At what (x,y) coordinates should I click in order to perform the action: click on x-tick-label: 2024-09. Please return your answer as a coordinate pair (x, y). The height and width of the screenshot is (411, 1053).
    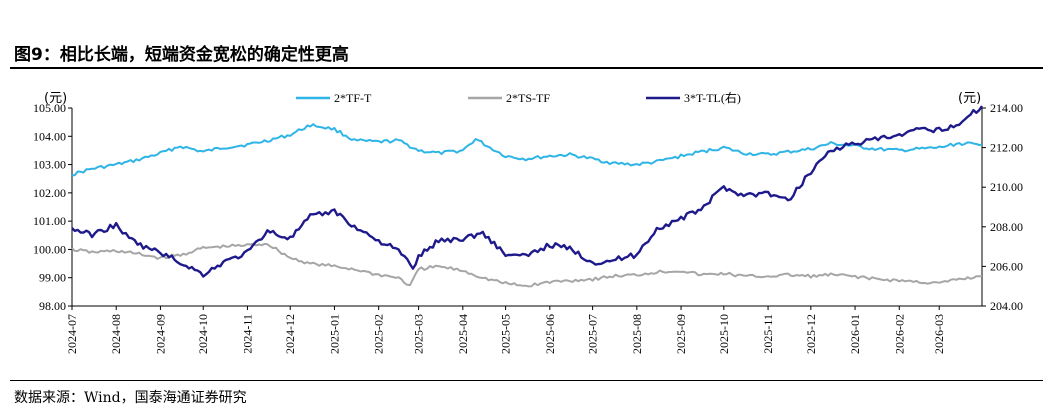
    Looking at the image, I should click on (160, 334).